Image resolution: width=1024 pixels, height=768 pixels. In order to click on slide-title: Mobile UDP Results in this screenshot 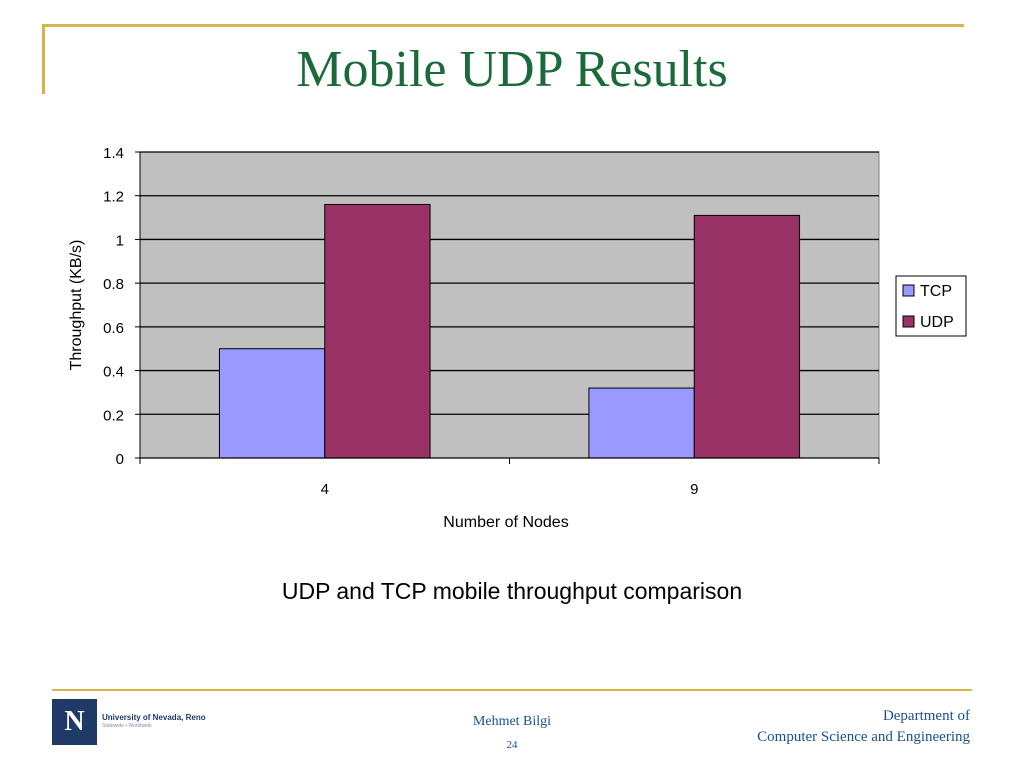, I will do `click(512, 69)`.